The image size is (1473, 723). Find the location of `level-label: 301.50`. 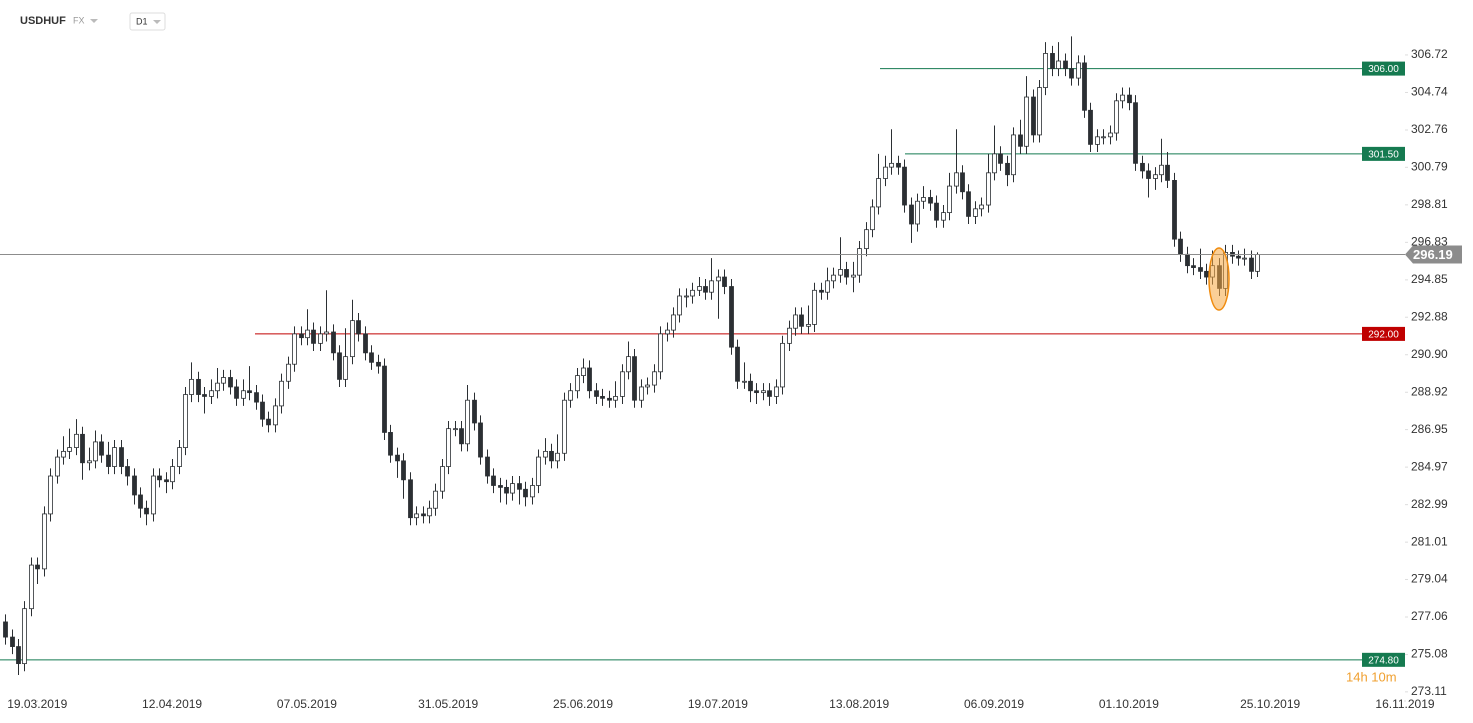

level-label: 301.50 is located at coordinates (1383, 155).